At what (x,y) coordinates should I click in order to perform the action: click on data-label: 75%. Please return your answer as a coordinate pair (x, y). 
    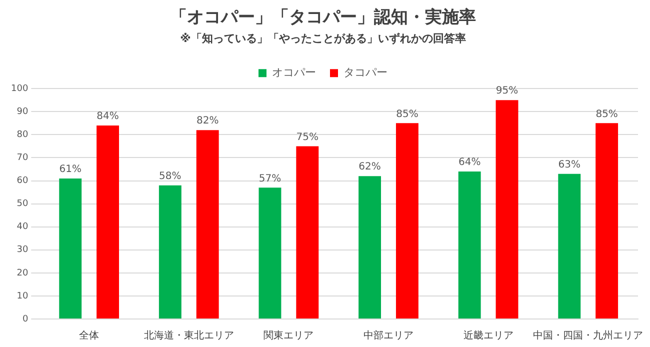
    Looking at the image, I should click on (307, 137).